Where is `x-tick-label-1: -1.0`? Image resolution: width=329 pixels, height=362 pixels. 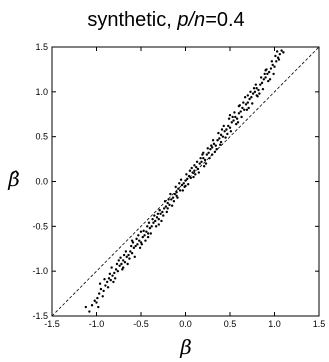
x-tick-label-1: -1.0 is located at coordinates (97, 324).